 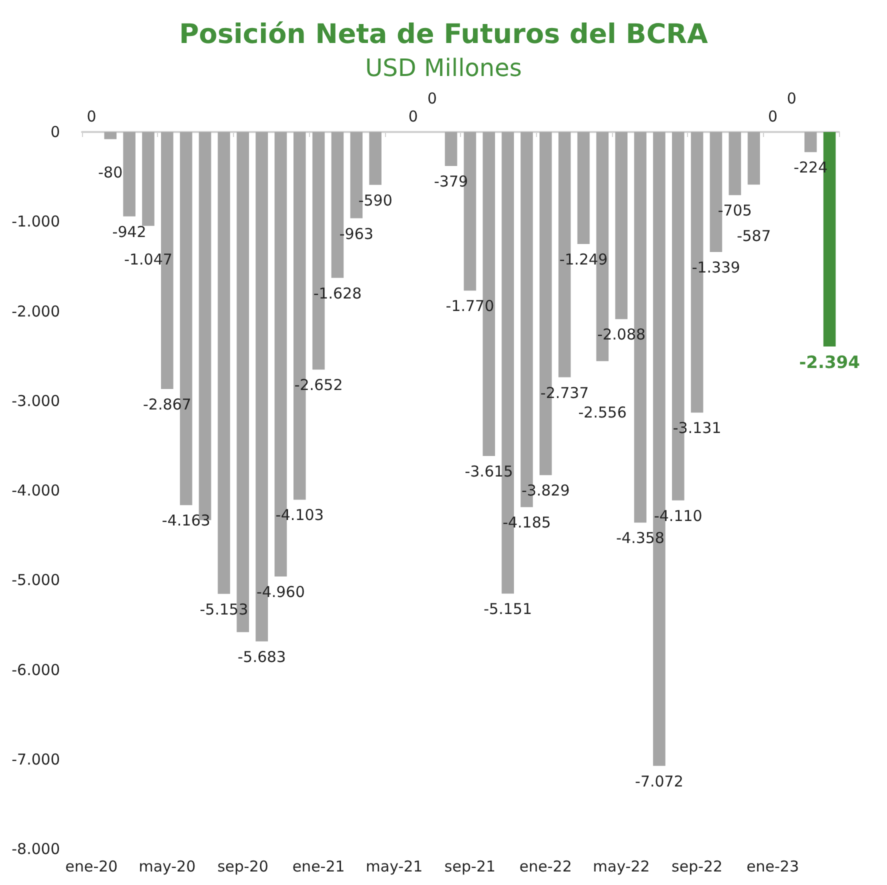 What do you see at coordinates (697, 428) in the screenshot?
I see `data-label: -3.131` at bounding box center [697, 428].